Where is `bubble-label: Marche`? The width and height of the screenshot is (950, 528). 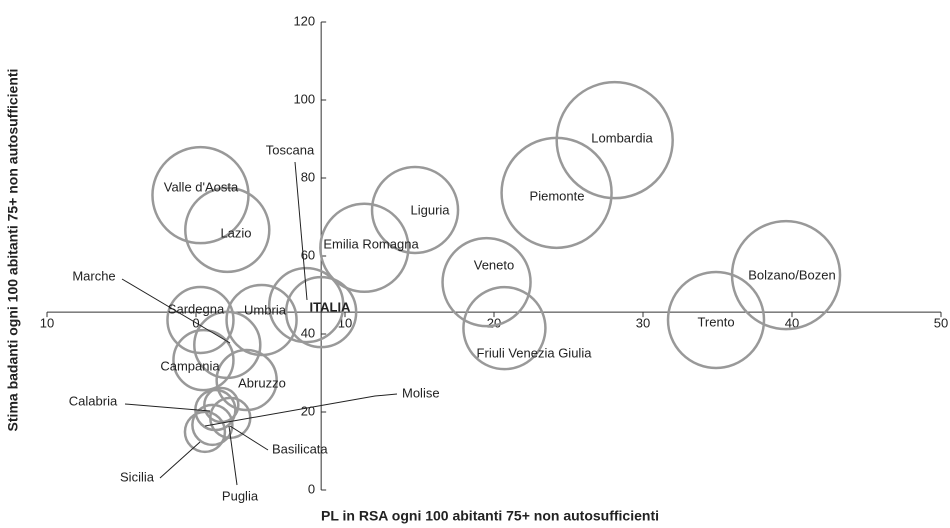
bubble-label: Marche is located at coordinates (93, 275).